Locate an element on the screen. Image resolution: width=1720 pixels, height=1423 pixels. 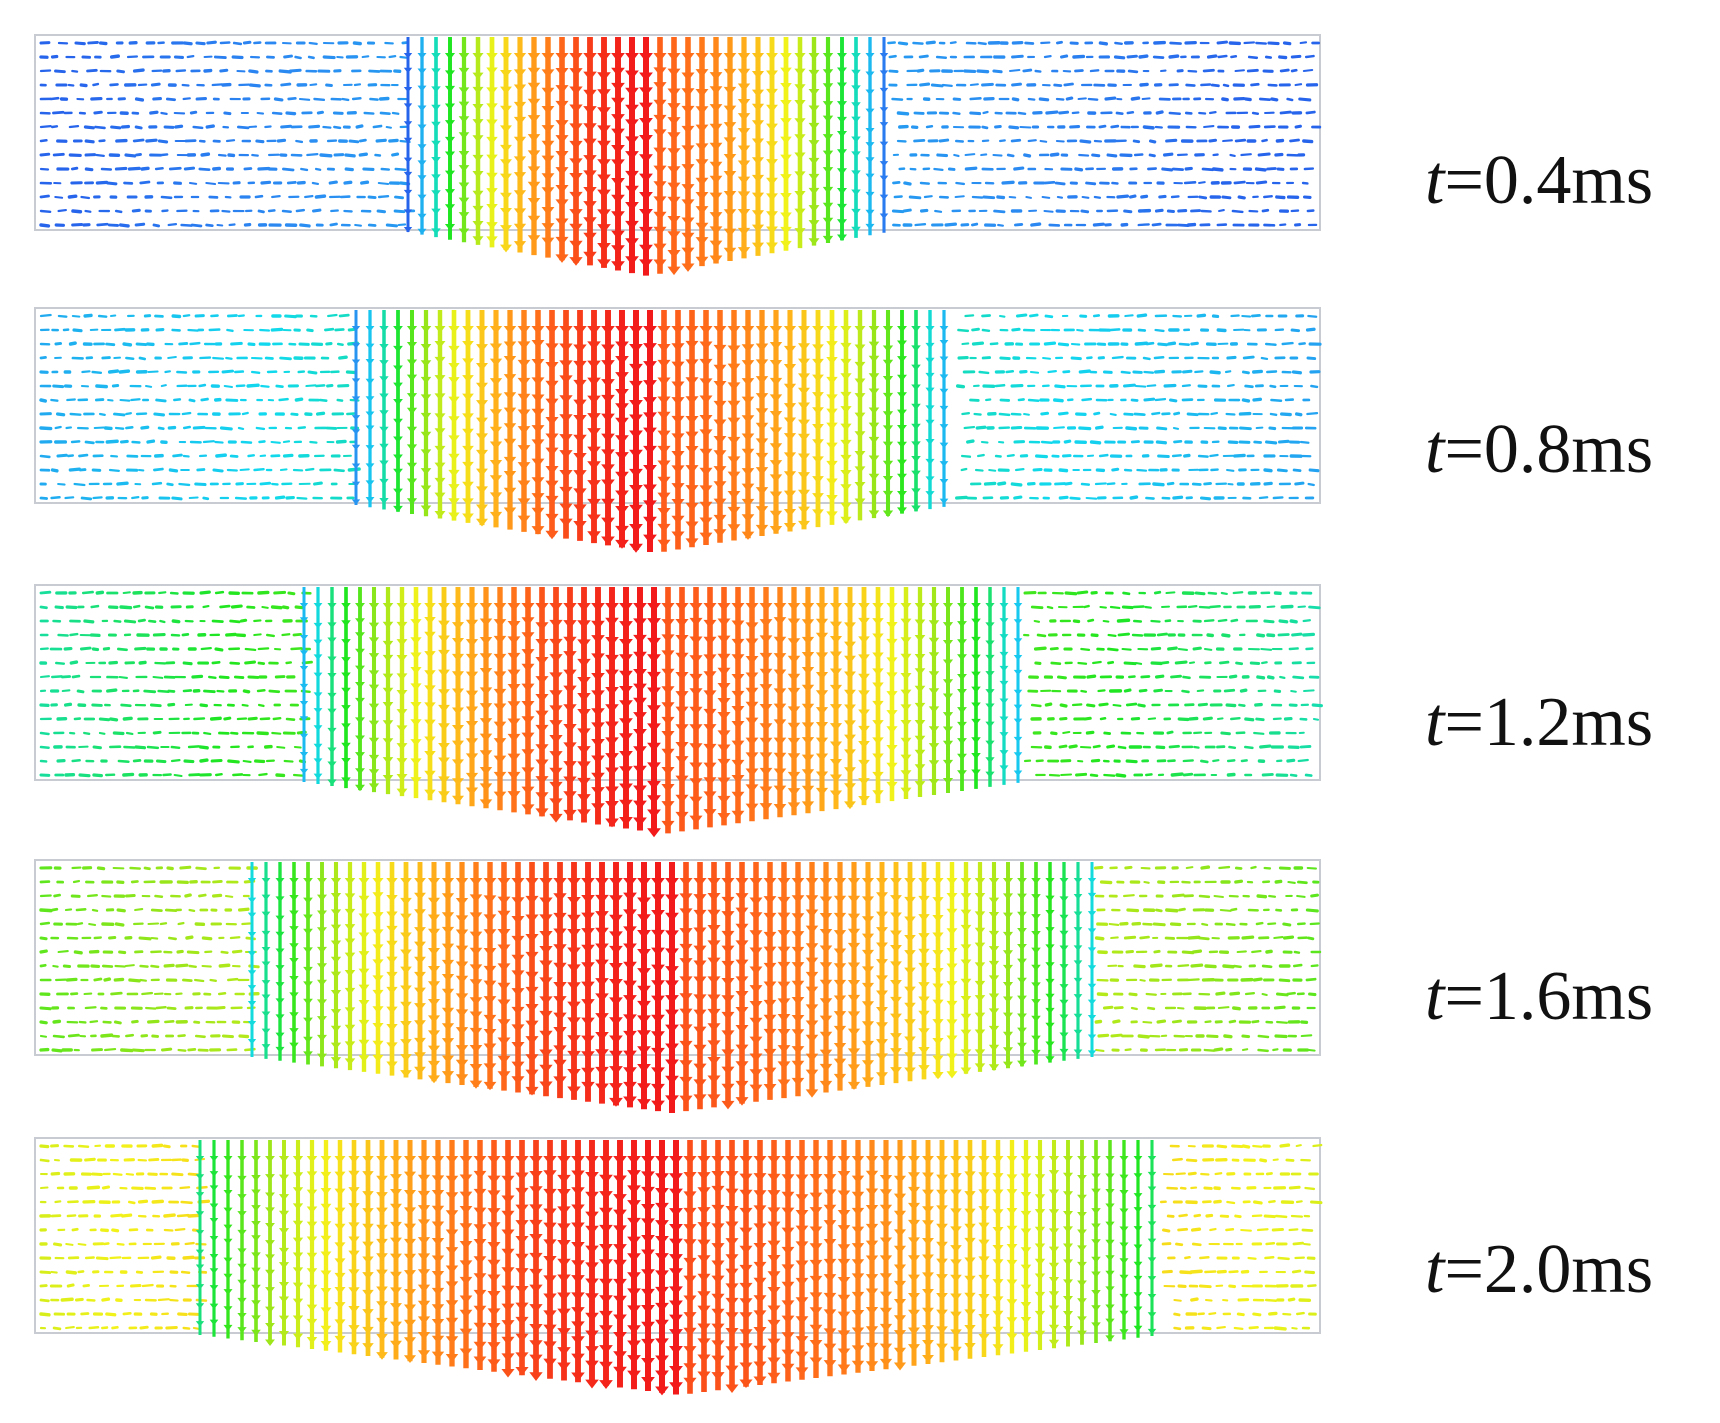
time-label-1: t=0.8ms is located at coordinates (1539, 449).